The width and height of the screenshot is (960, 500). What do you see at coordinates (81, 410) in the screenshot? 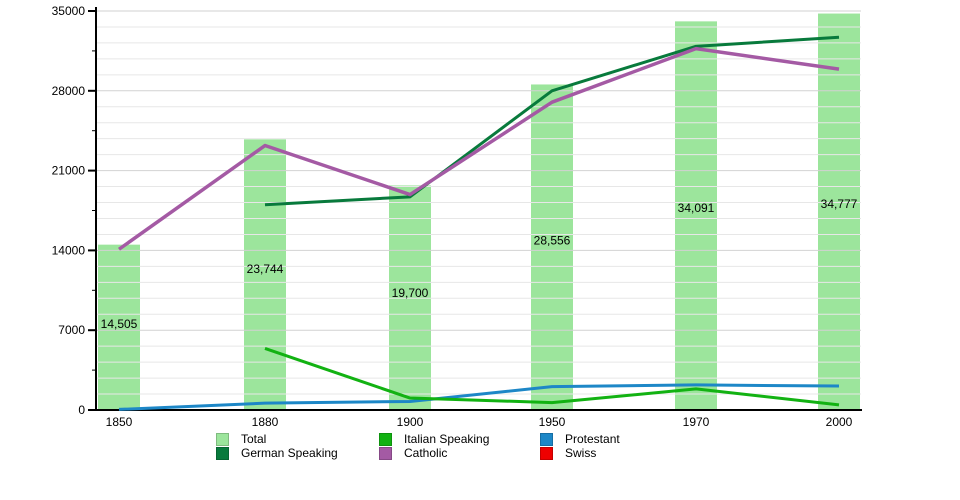
I see `y-axis-label: 0` at bounding box center [81, 410].